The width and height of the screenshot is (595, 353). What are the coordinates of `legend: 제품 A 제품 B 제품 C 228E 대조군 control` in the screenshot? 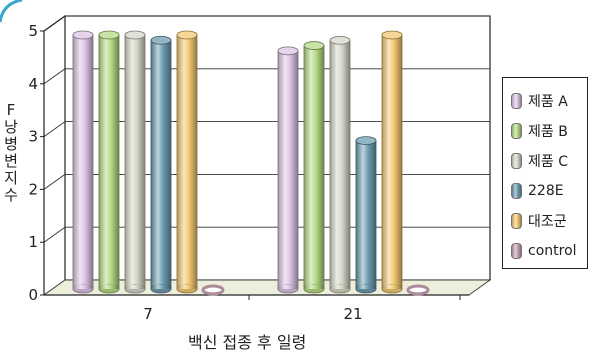 It's located at (545, 173).